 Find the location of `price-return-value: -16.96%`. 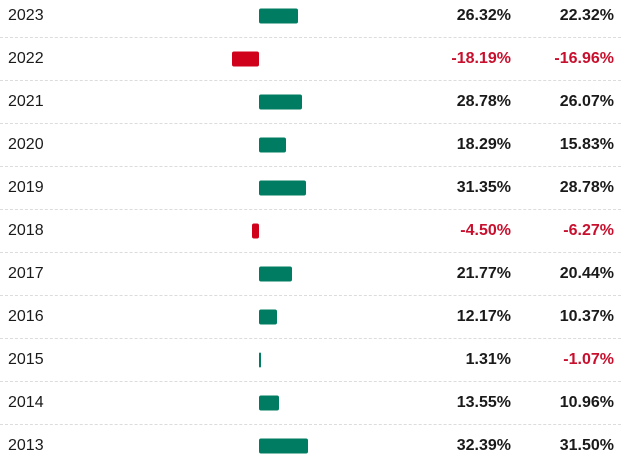

price-return-value: -16.96% is located at coordinates (584, 58).